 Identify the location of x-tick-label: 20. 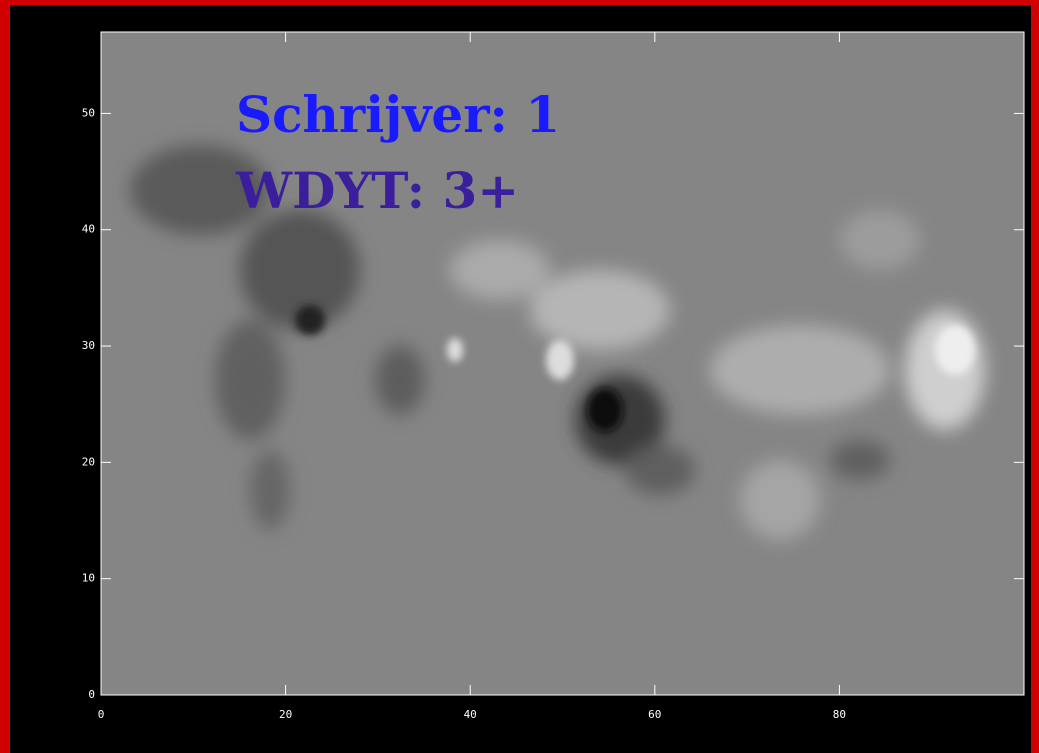
(285, 714).